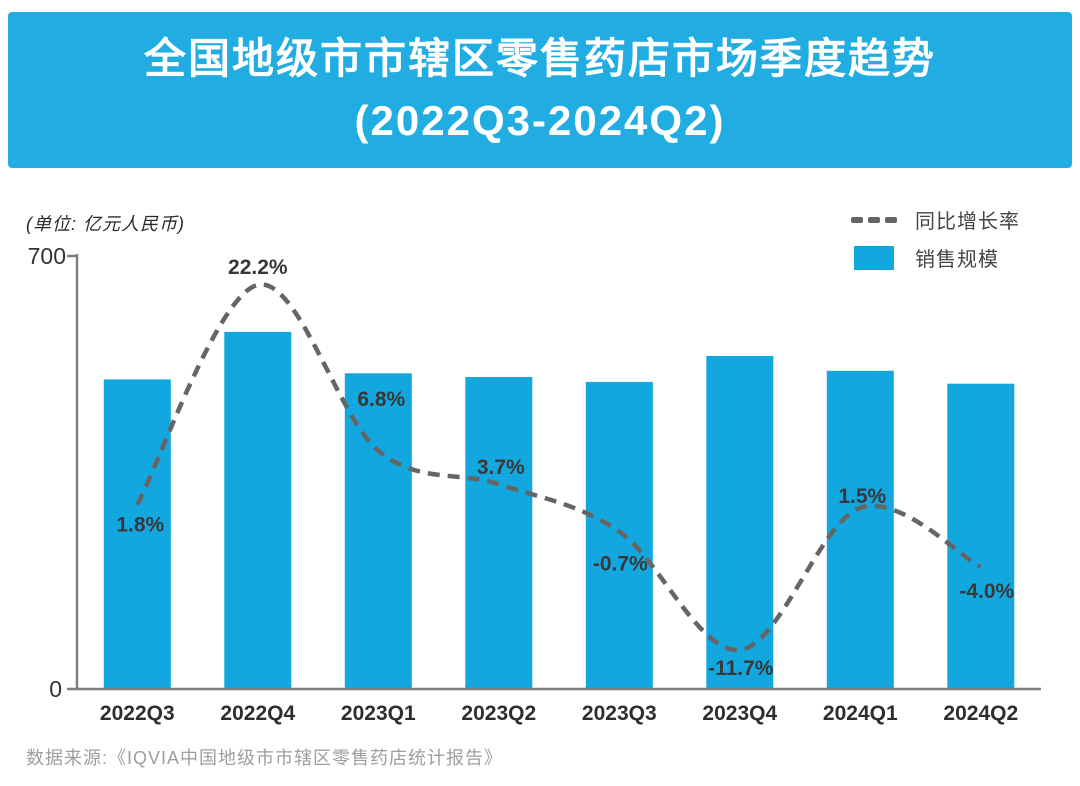  I want to click on y-tick-700: 700, so click(47, 256).